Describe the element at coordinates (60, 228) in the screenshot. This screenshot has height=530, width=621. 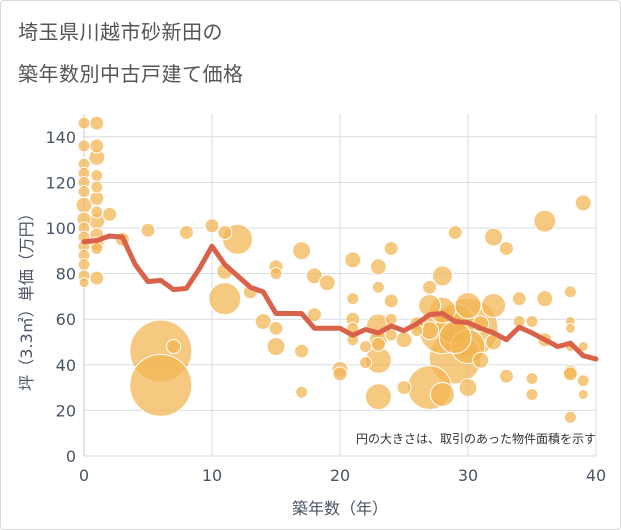
I see `y-tick-label: 100` at that location.